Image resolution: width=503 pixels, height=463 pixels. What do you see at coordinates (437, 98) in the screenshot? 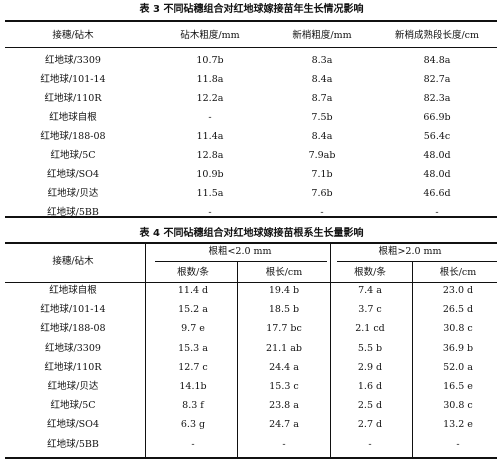
I see `table-cell: 82.3a` at bounding box center [437, 98].